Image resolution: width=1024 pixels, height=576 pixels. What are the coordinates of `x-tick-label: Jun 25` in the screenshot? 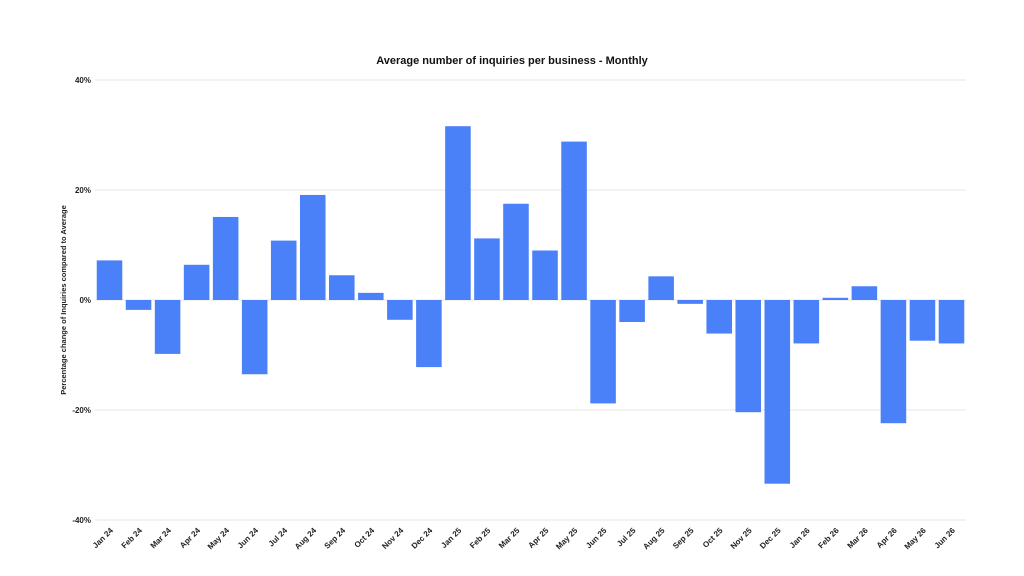 It's located at (596, 538).